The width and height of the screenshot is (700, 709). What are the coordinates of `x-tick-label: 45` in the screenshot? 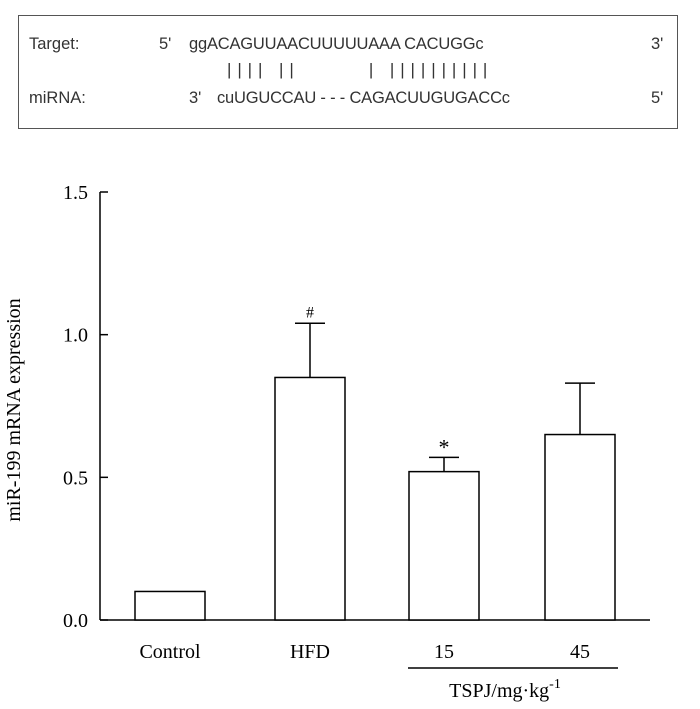 It's located at (580, 652).